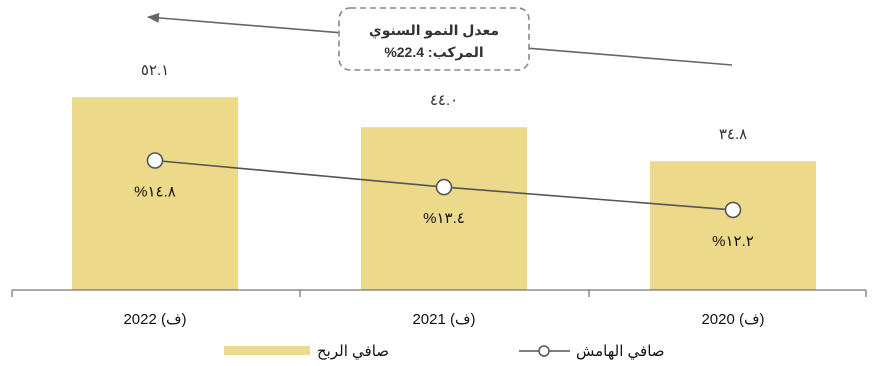 This screenshot has width=872, height=366. What do you see at coordinates (544, 351) in the screenshot?
I see `legend-marker-net-margin` at bounding box center [544, 351].